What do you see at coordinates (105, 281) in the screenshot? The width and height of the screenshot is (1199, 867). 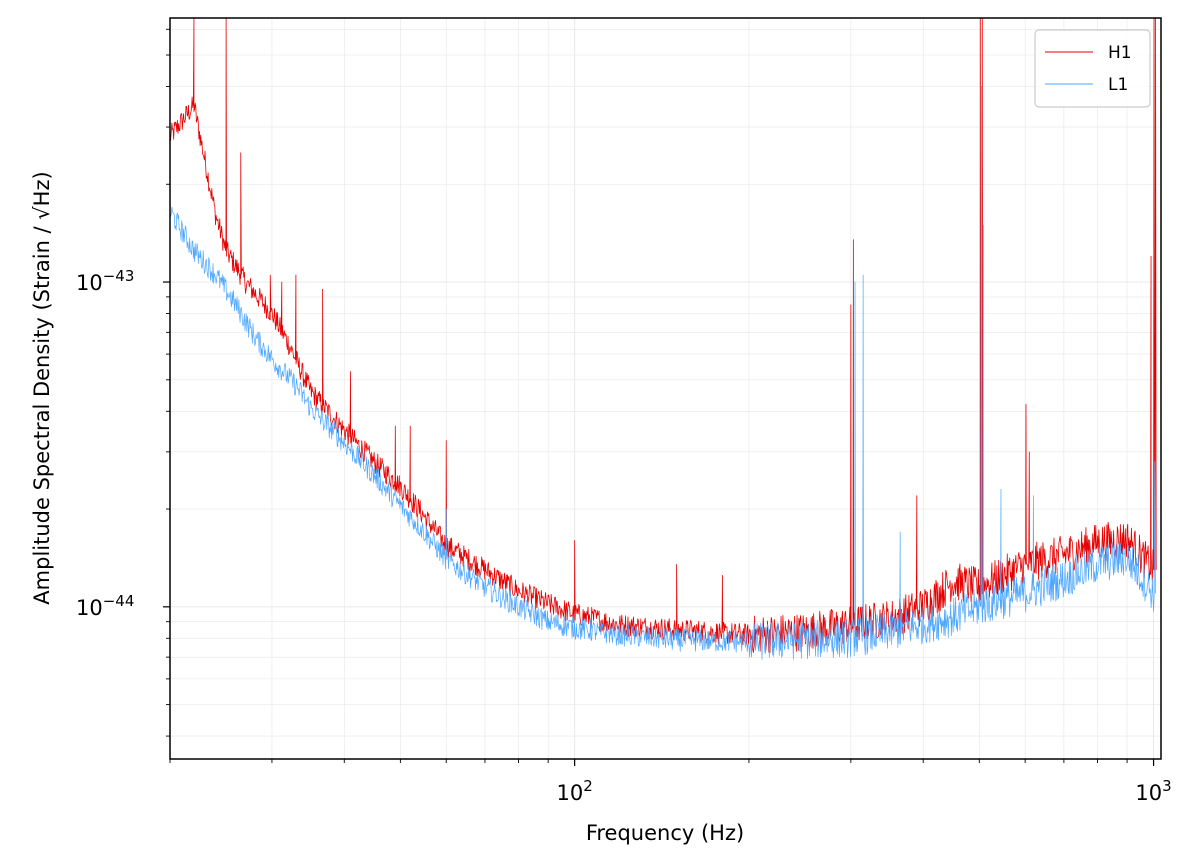 I see `y-tick-label: 10−43` at bounding box center [105, 281].